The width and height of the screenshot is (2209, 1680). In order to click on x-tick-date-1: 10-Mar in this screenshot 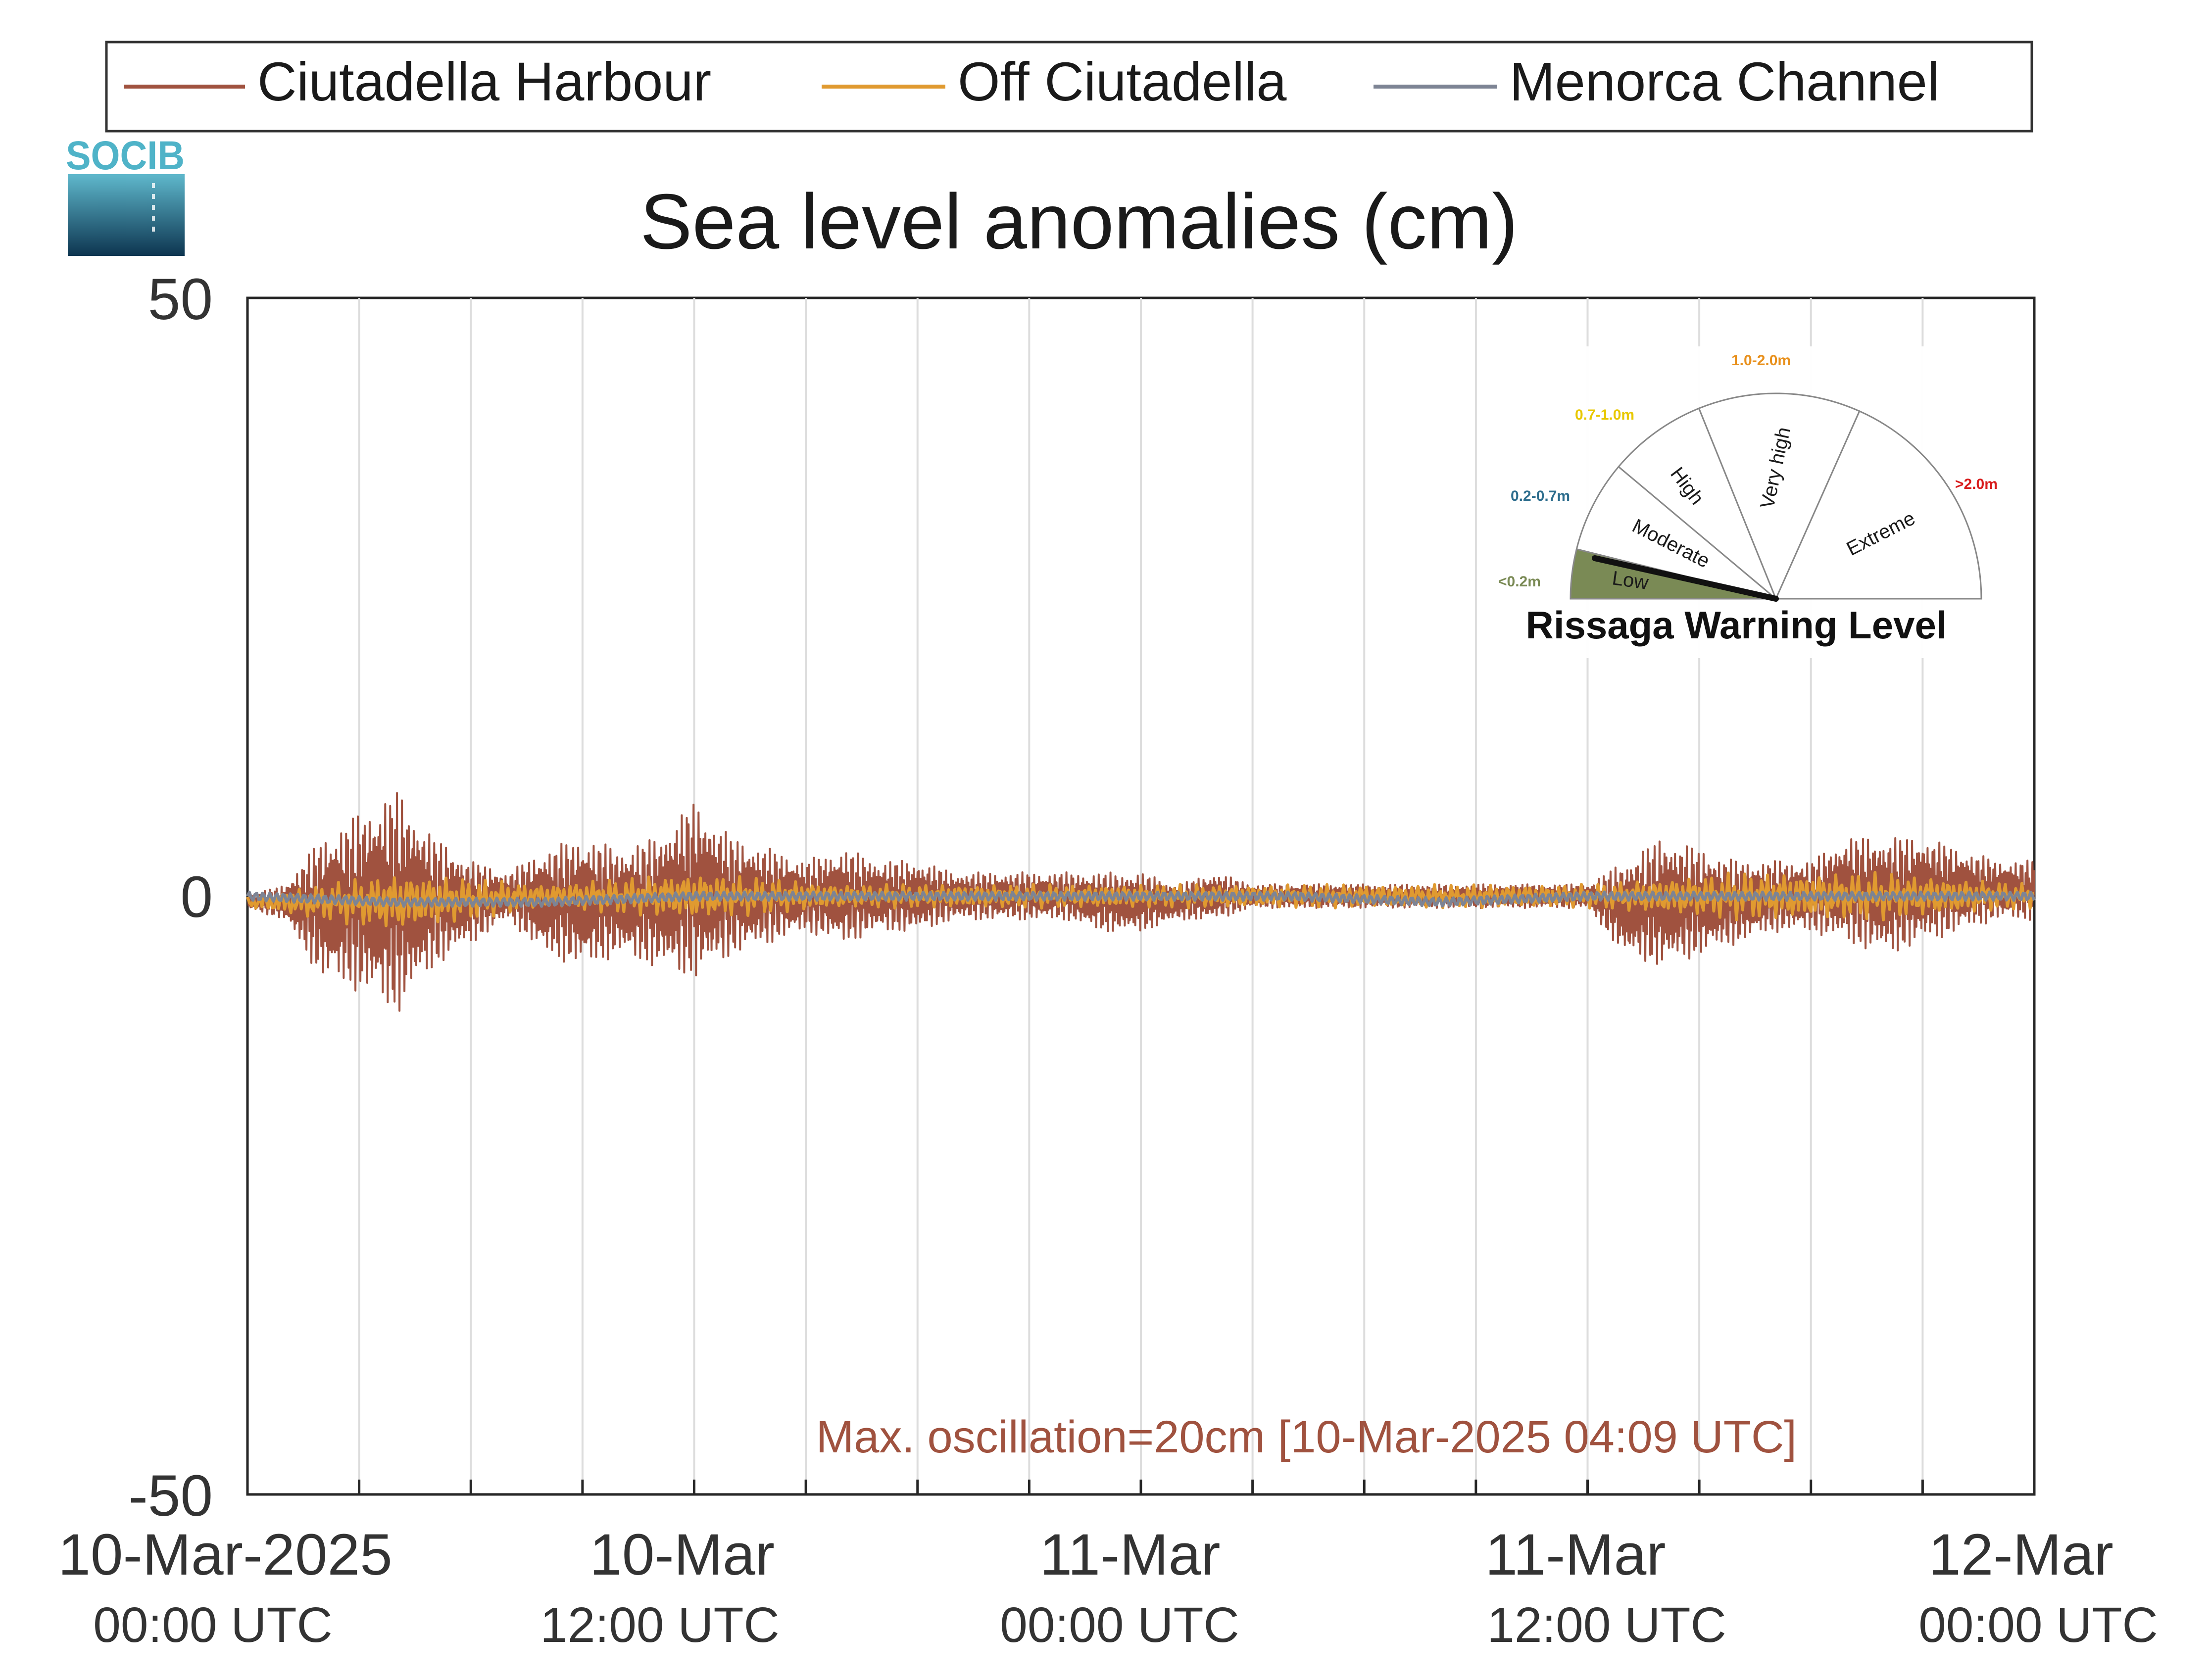, I will do `click(682, 1555)`.